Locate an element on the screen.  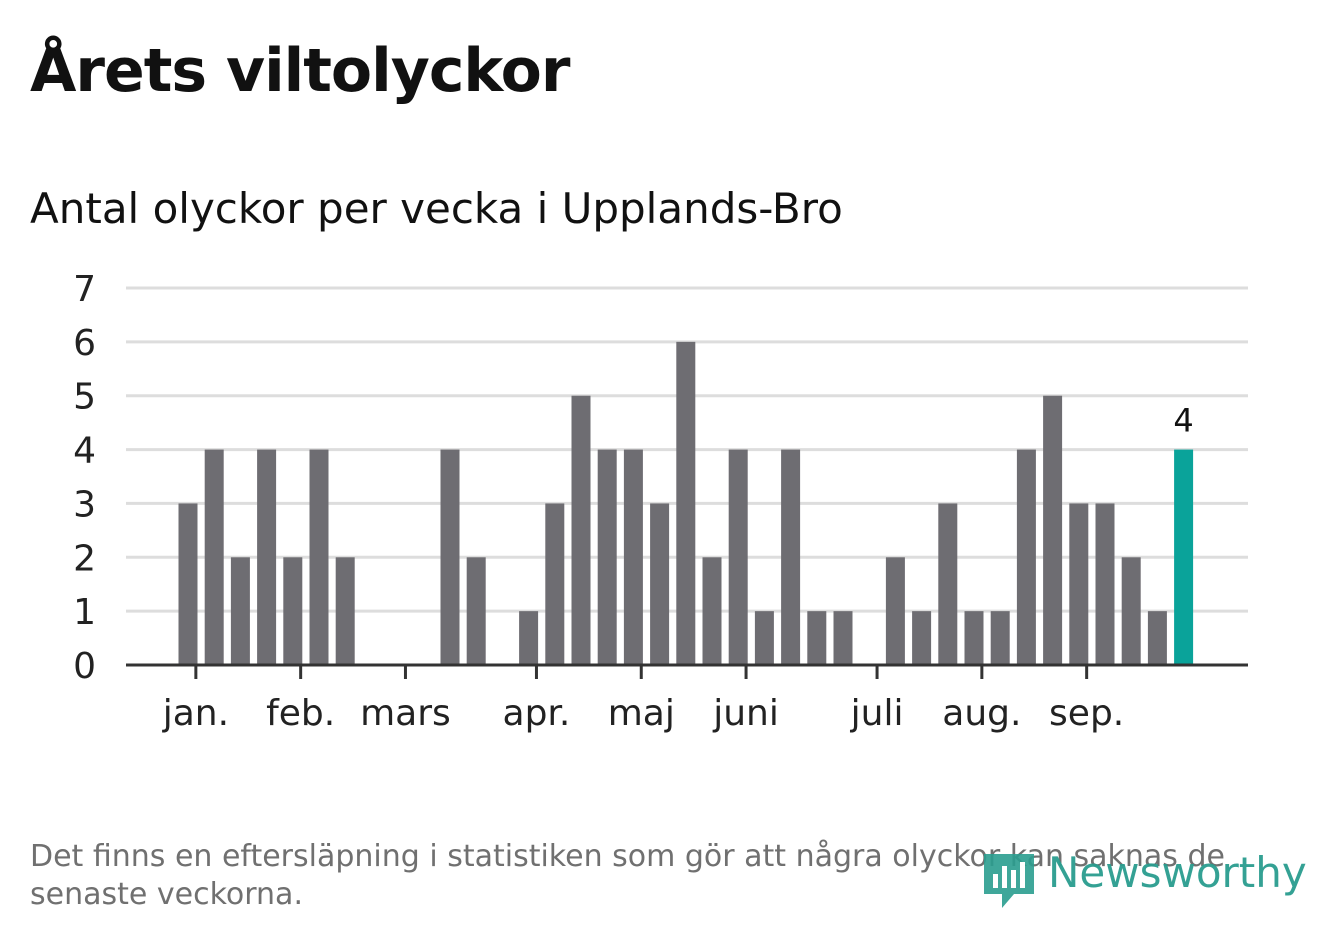
chart-title: Årets viltolyckor is located at coordinates (300, 71).